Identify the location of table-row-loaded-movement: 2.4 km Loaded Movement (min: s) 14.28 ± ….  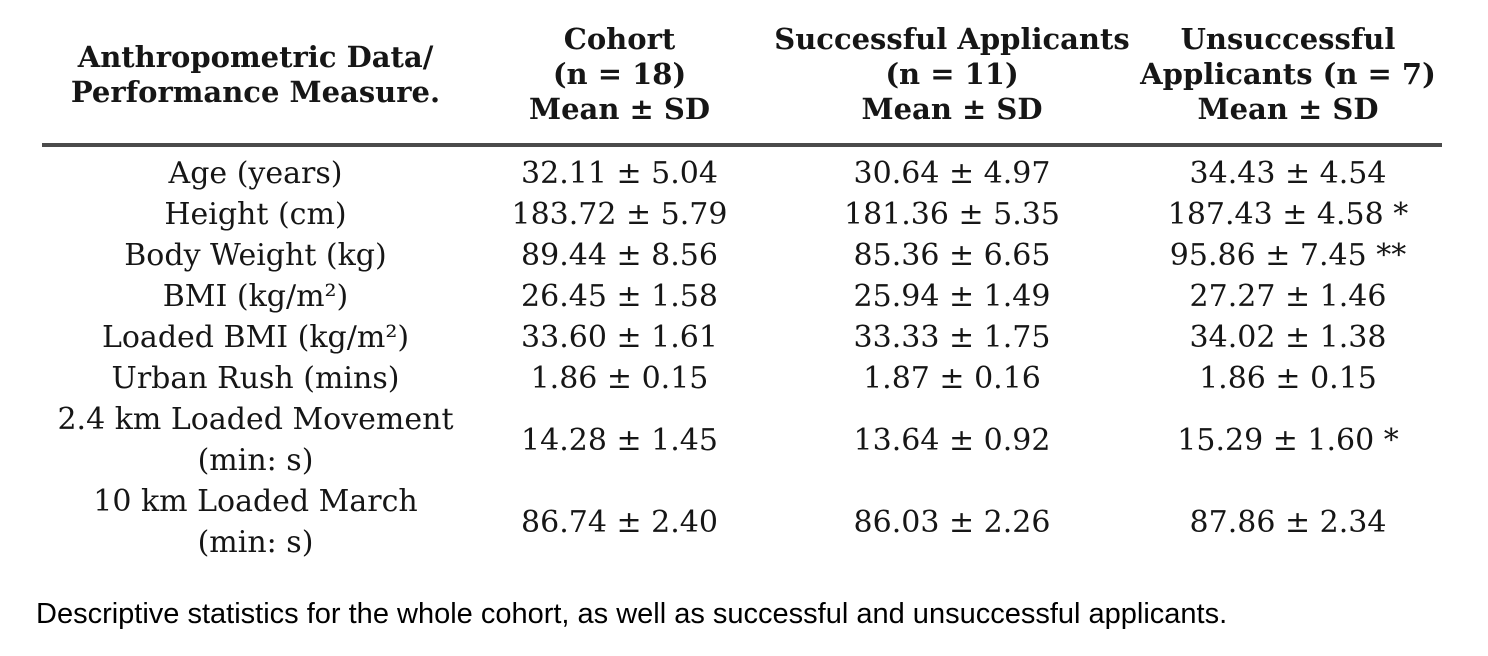
(742, 440).